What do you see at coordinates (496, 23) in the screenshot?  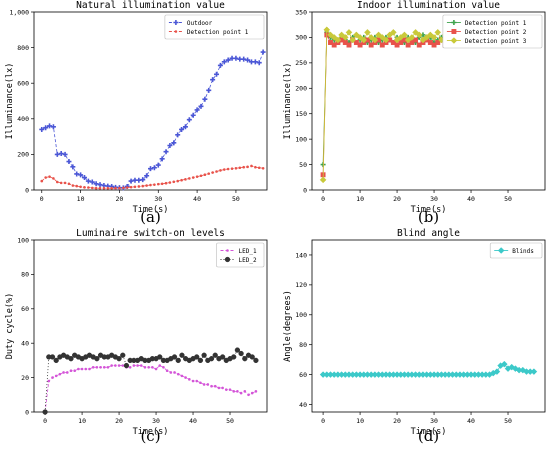 I see `legend-label: Detection point 1` at bounding box center [496, 23].